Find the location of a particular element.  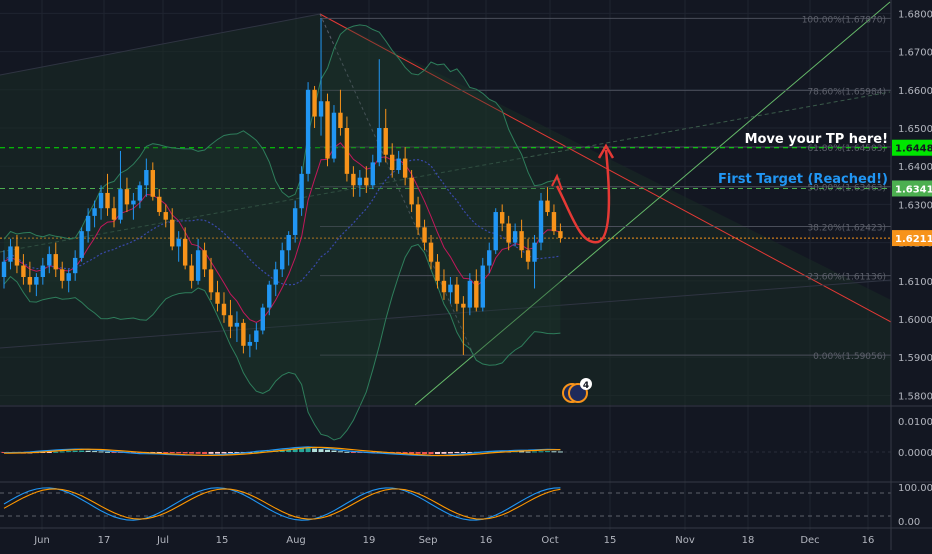

projection-arrow is located at coordinates (583, 196).